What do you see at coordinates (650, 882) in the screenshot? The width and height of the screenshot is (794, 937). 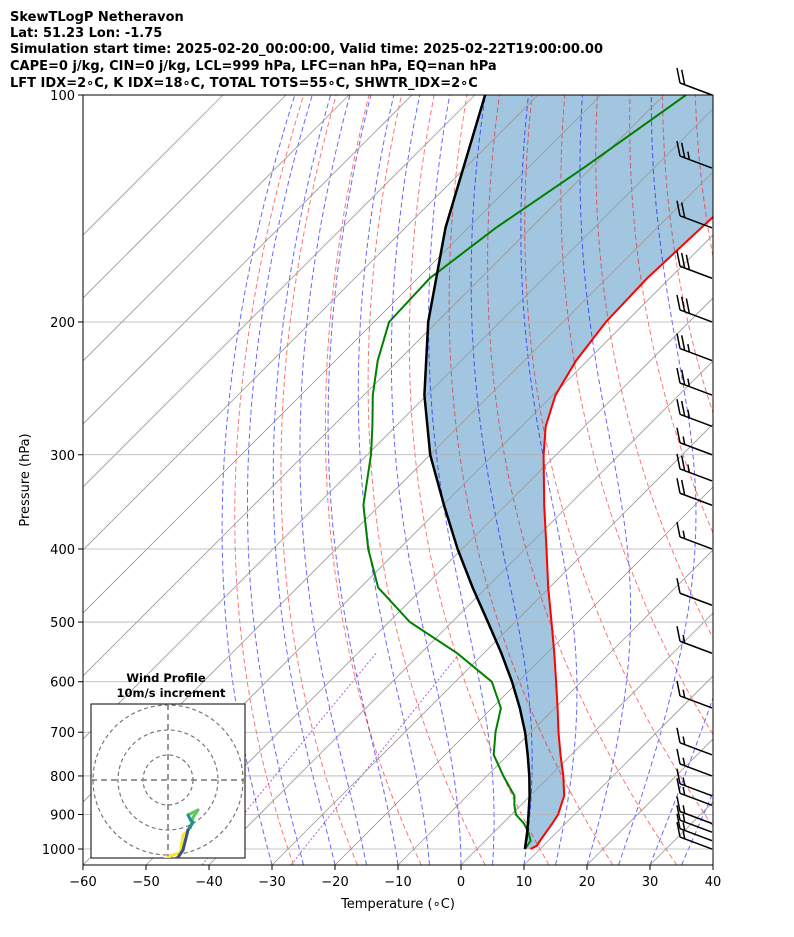 I see `x-tick-label: 30` at bounding box center [650, 882].